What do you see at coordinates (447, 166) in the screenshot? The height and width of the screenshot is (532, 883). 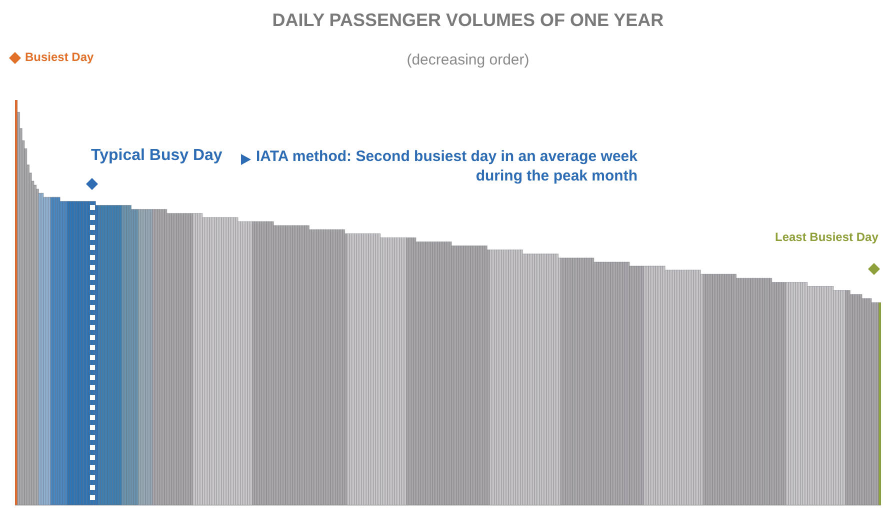 I see `annotation: IATA method: Second busiest day in an average week during the peak month` at bounding box center [447, 166].